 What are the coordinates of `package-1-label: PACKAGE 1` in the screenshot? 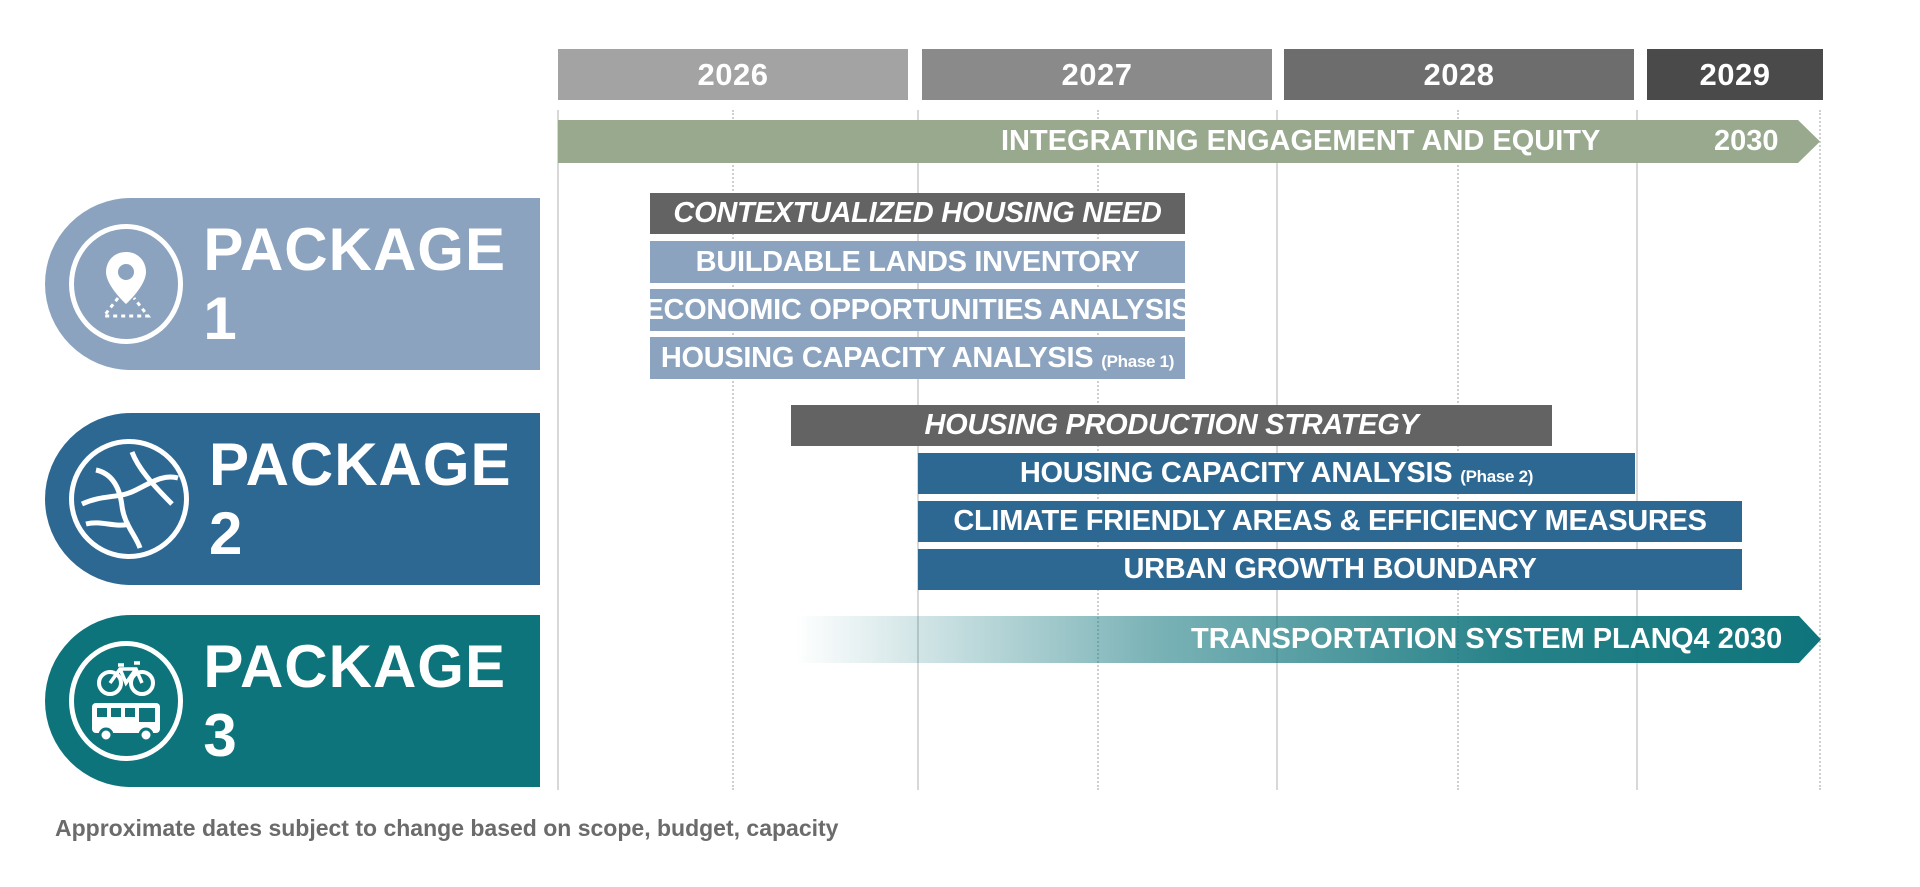 It's located at (354, 284).